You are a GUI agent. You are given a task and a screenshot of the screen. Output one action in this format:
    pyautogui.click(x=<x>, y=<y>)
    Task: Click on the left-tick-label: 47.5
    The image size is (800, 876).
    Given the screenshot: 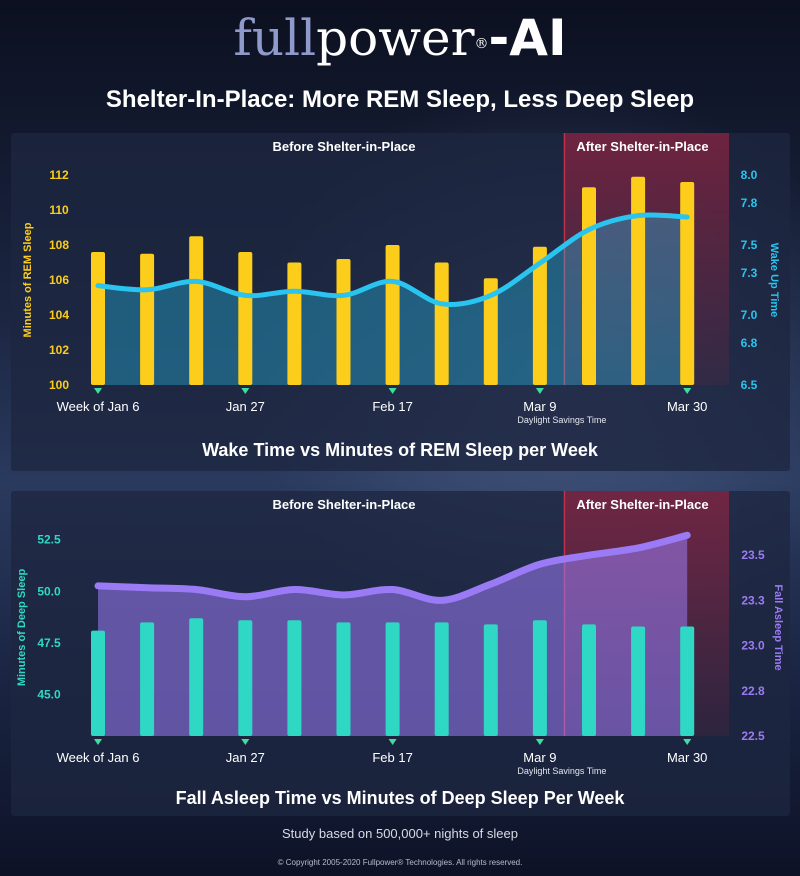 What is the action you would take?
    pyautogui.click(x=49, y=643)
    